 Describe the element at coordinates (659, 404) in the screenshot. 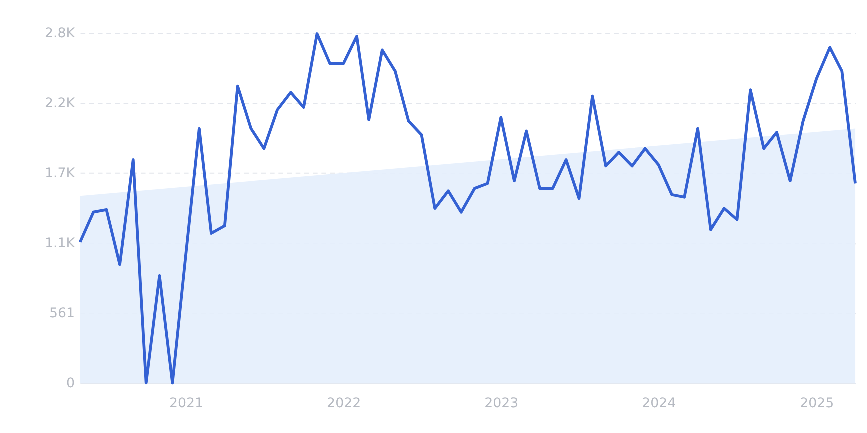

I see `x-tick-label: 2024` at that location.